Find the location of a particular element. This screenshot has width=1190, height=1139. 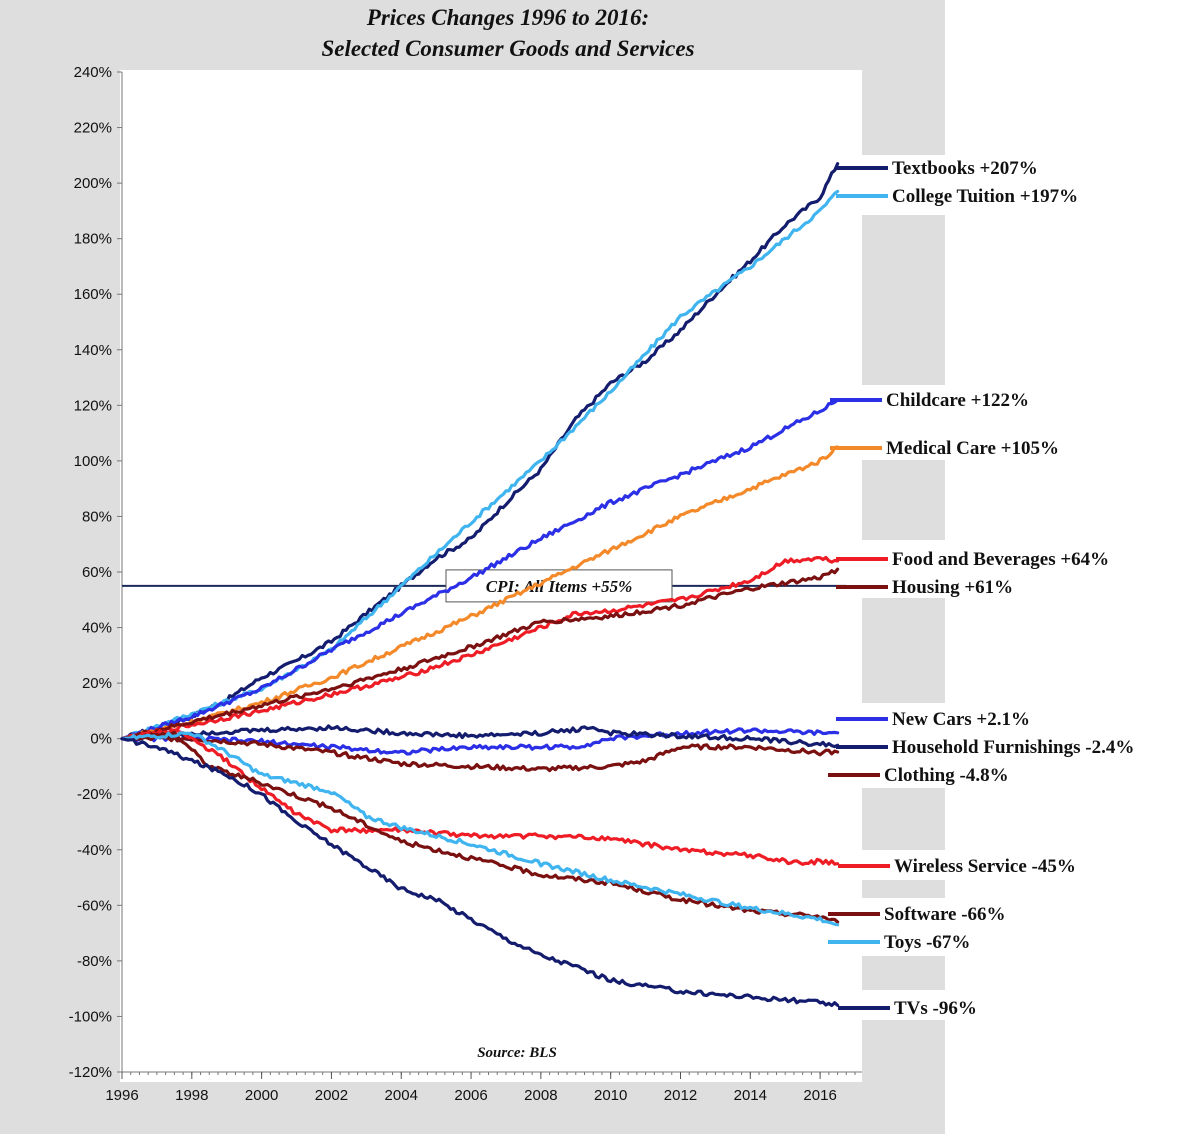

x-tick-label: 2010 is located at coordinates (610, 1095).